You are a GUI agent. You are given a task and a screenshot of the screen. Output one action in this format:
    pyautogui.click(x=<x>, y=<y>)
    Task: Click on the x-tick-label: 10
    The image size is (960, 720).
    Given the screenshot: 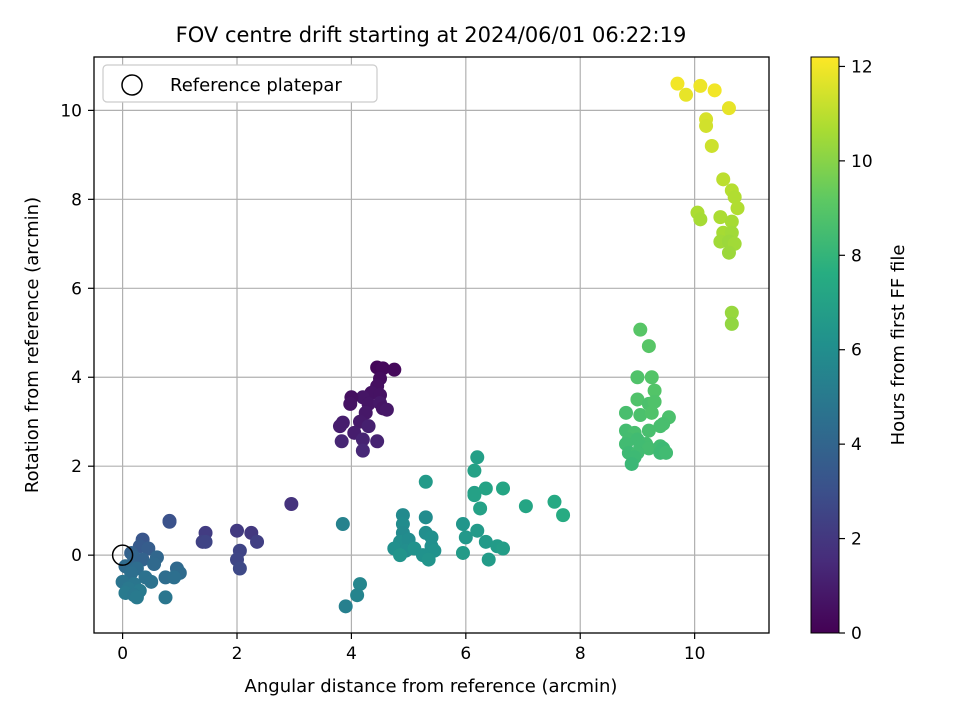 What is the action you would take?
    pyautogui.click(x=695, y=654)
    